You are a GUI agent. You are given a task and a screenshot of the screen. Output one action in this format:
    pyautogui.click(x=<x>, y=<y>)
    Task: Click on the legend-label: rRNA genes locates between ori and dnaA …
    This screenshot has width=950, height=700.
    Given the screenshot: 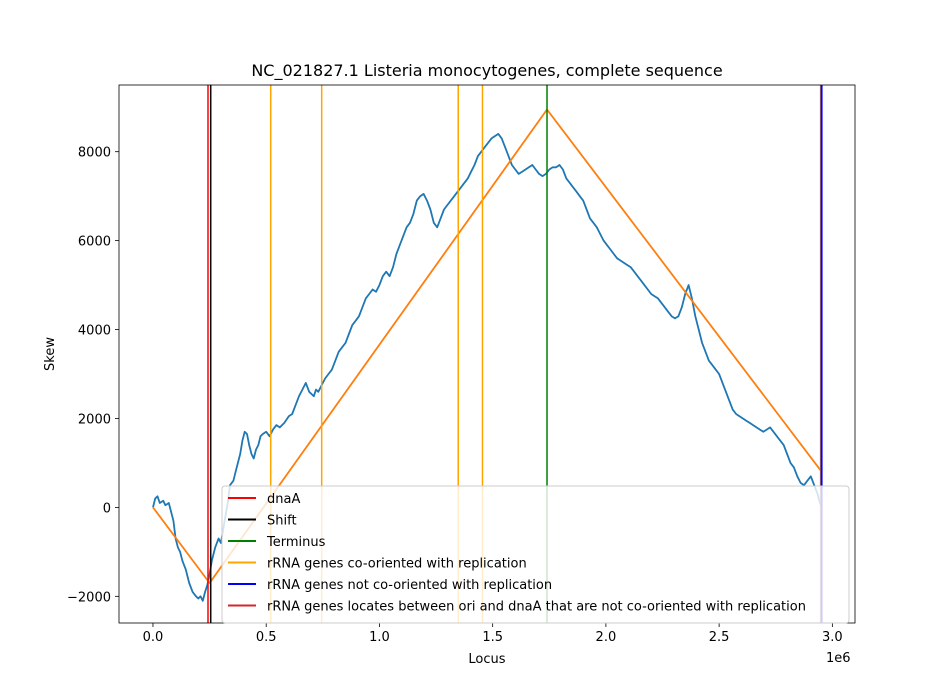 What is the action you would take?
    pyautogui.click(x=536, y=607)
    